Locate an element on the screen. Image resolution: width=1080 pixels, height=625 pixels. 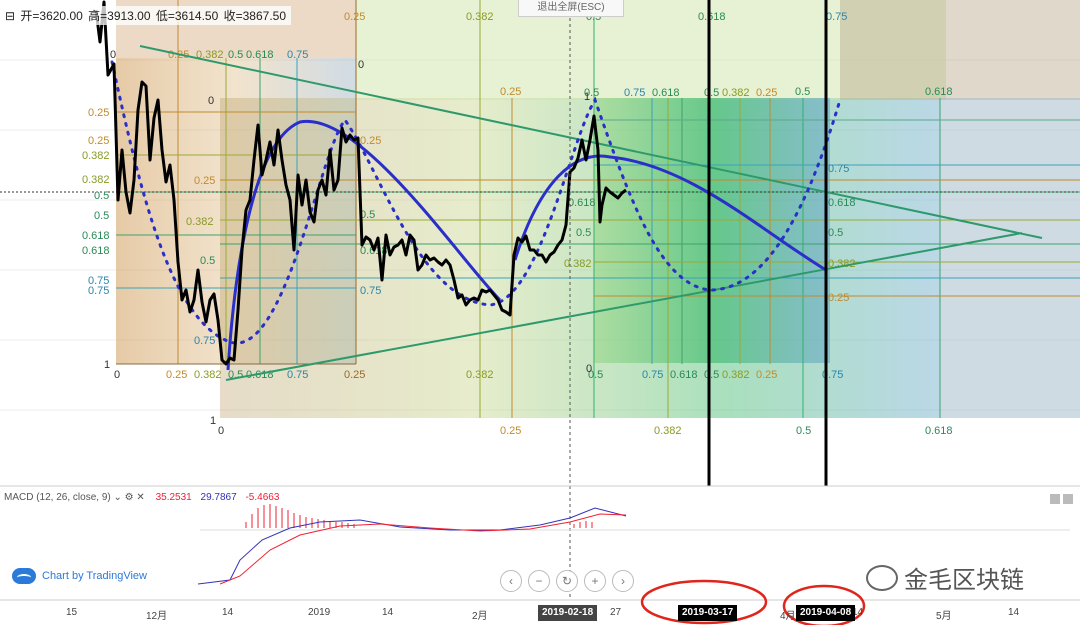
chevron-down-icon: ⌄ is located at coordinates (117, 497).